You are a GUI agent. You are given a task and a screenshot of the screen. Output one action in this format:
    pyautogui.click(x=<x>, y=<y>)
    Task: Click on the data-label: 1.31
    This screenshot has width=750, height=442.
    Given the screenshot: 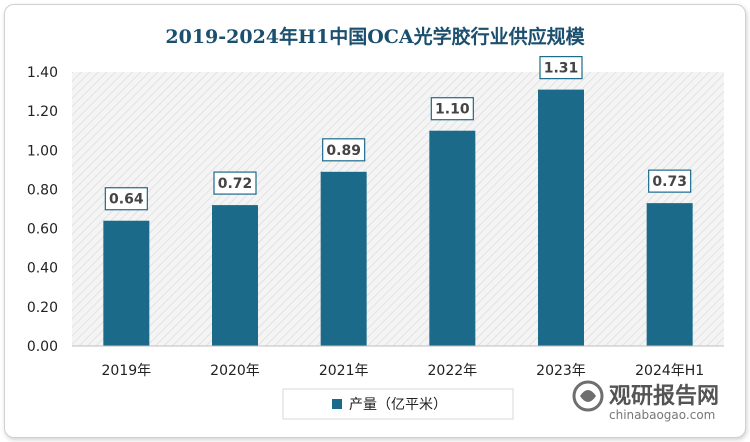 What is the action you would take?
    pyautogui.click(x=561, y=69)
    